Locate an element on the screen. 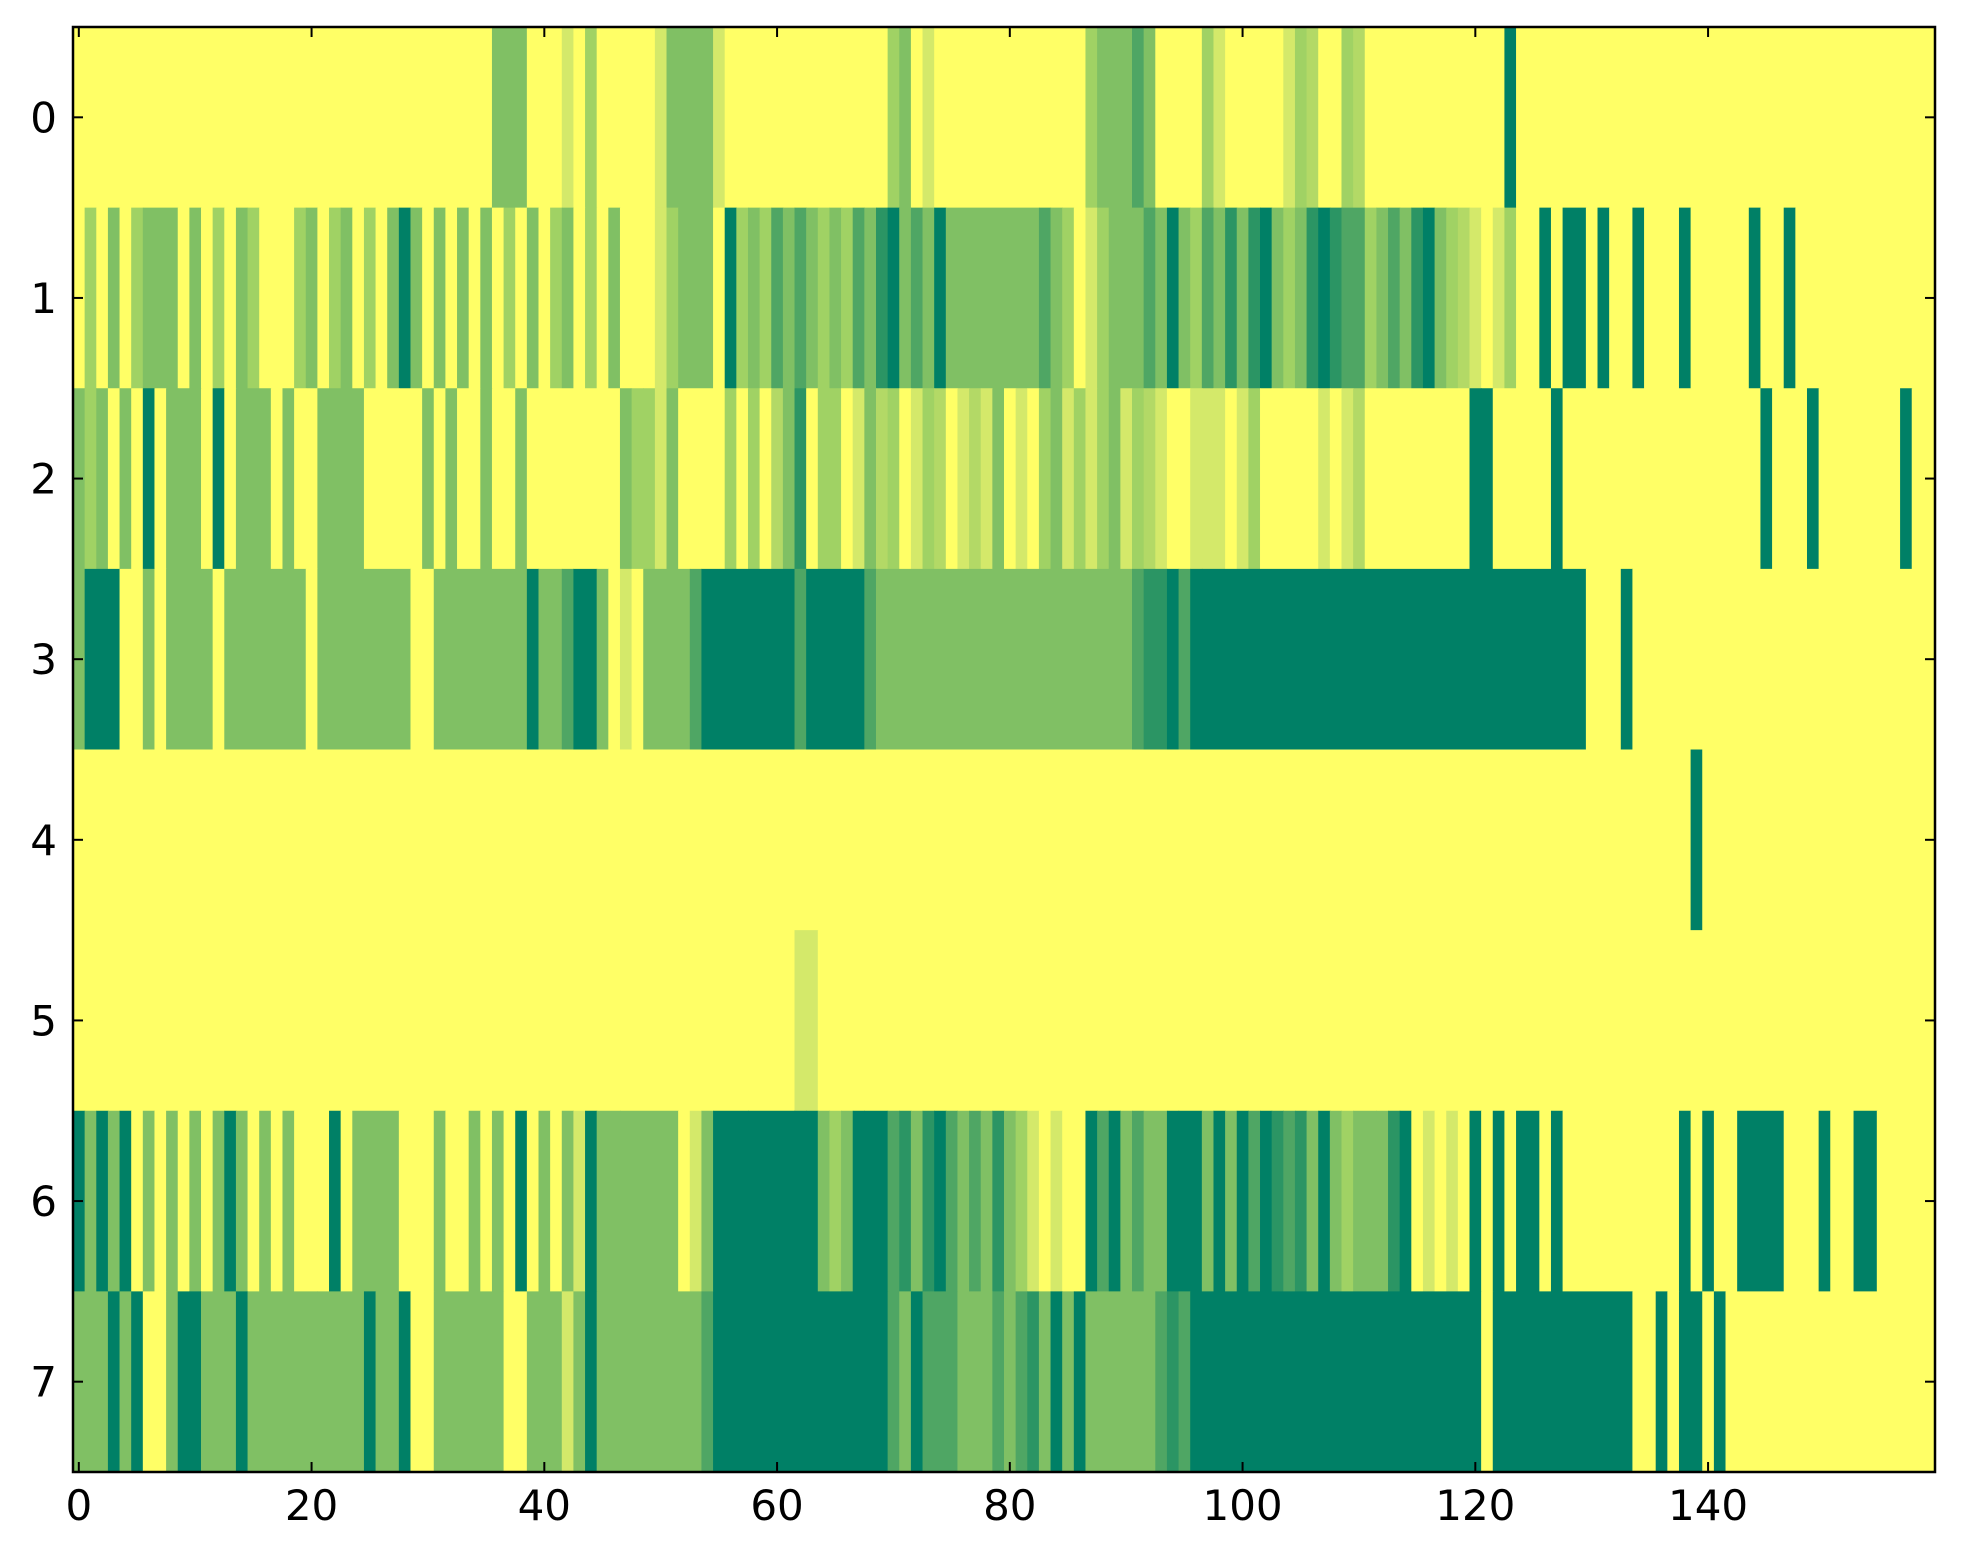  x-tick-label-100: 100 is located at coordinates (1242, 1505).